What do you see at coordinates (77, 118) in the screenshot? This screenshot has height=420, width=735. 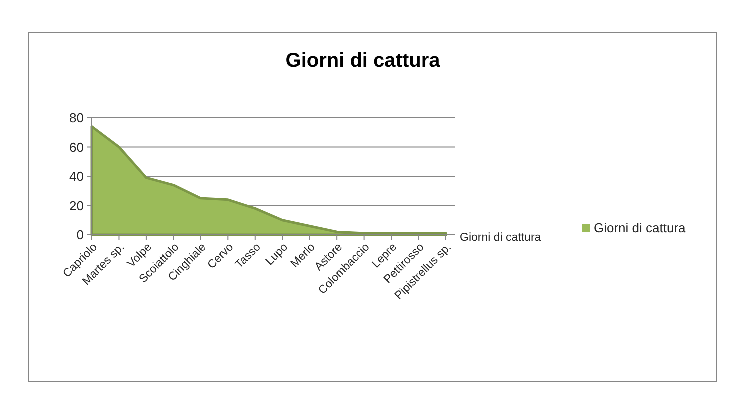 I see `y-tick-label: 80` at bounding box center [77, 118].